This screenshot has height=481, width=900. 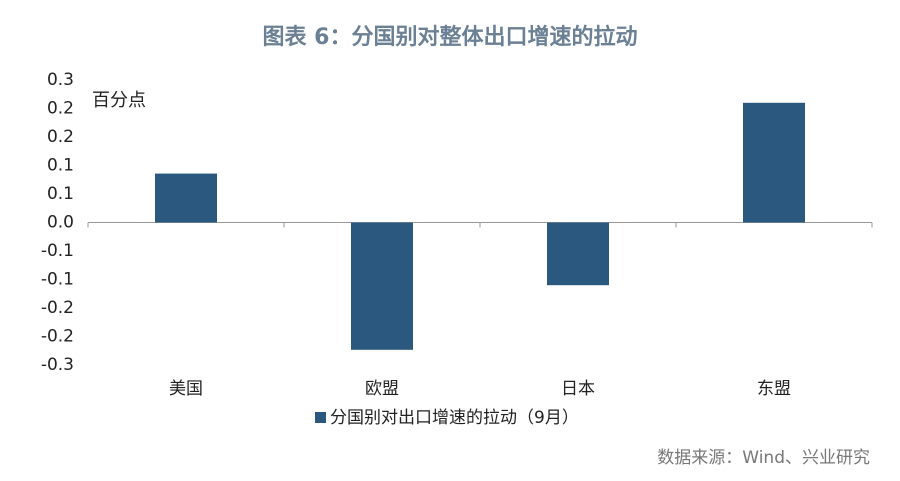 What do you see at coordinates (60, 80) in the screenshot?
I see `y-tick-label: 0.3` at bounding box center [60, 80].